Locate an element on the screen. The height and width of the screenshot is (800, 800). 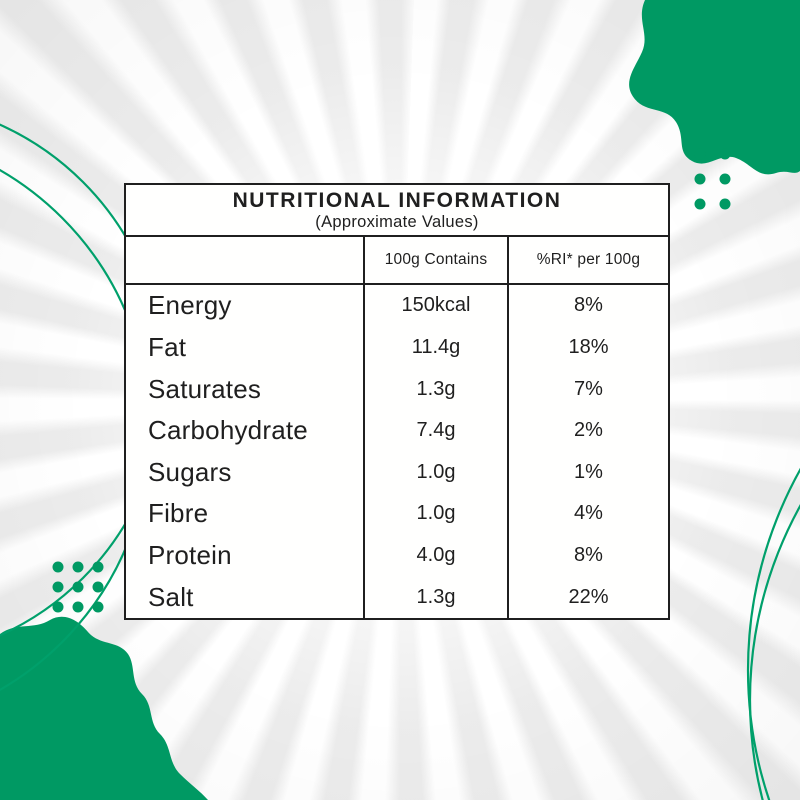
dots-grid-bottom-left is located at coordinates (78, 587).